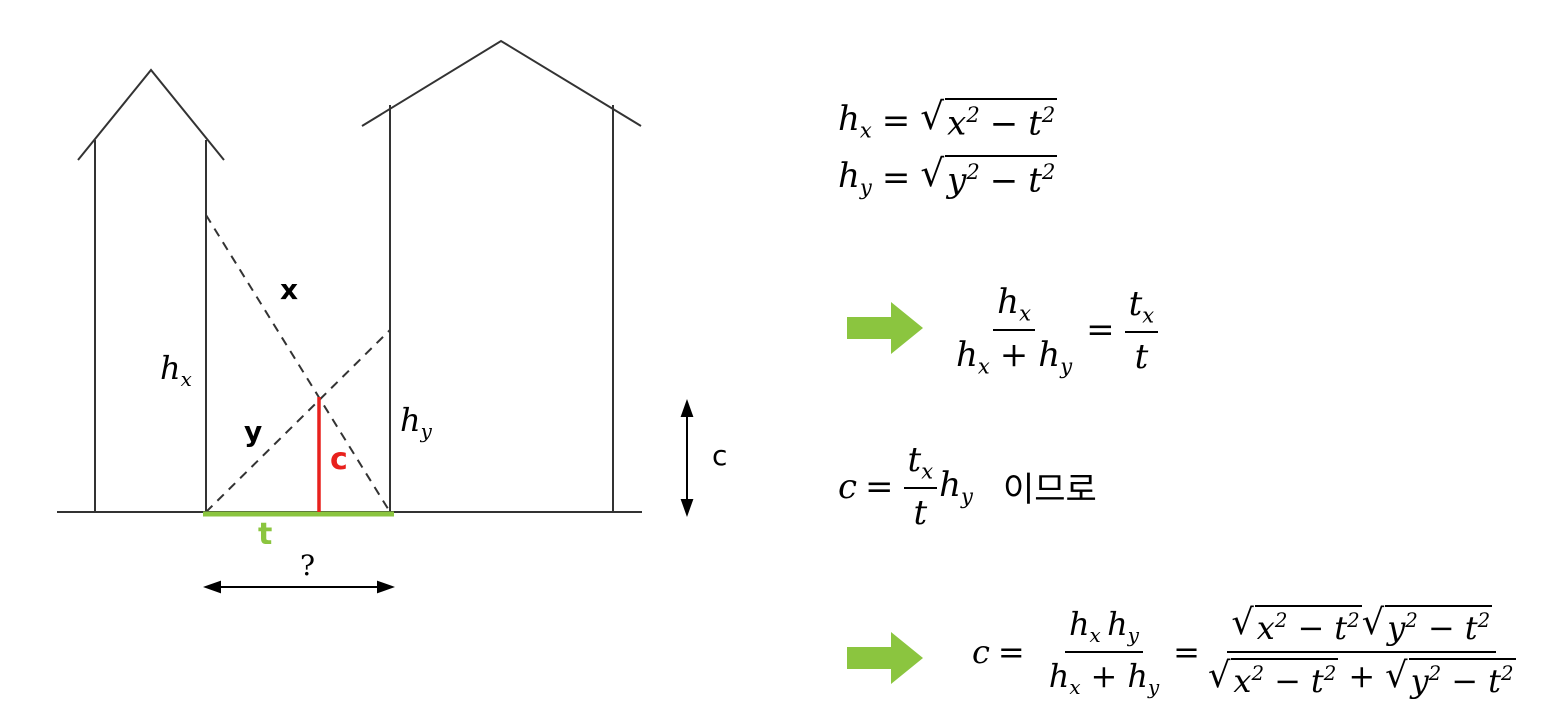 This screenshot has width=1568, height=714. Describe the element at coordinates (416, 422) in the screenshot. I see `label-hy: hy` at that location.